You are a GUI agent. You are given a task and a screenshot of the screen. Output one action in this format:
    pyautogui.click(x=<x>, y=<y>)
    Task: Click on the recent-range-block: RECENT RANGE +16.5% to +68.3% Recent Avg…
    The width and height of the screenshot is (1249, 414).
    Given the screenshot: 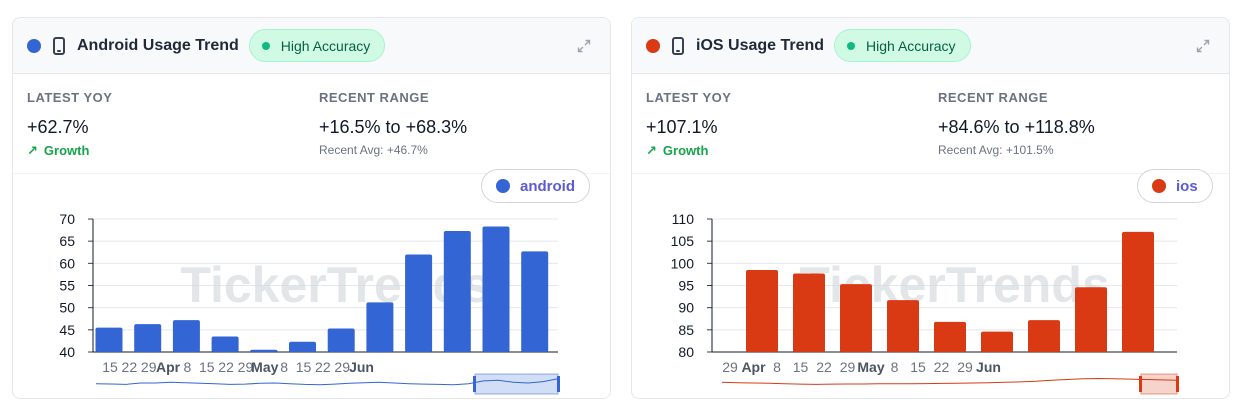 What is the action you would take?
    pyautogui.click(x=393, y=123)
    